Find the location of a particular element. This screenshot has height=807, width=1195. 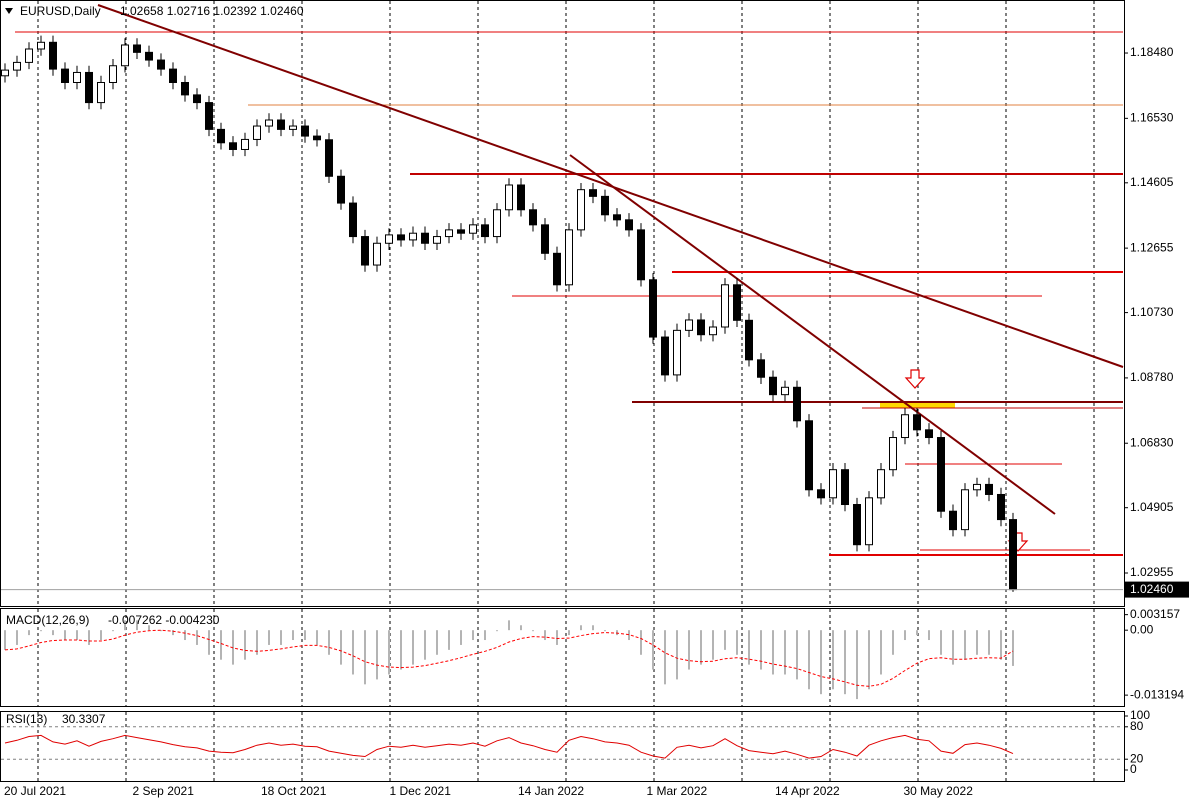

rsi-readout: 30.3307 is located at coordinates (84, 719).